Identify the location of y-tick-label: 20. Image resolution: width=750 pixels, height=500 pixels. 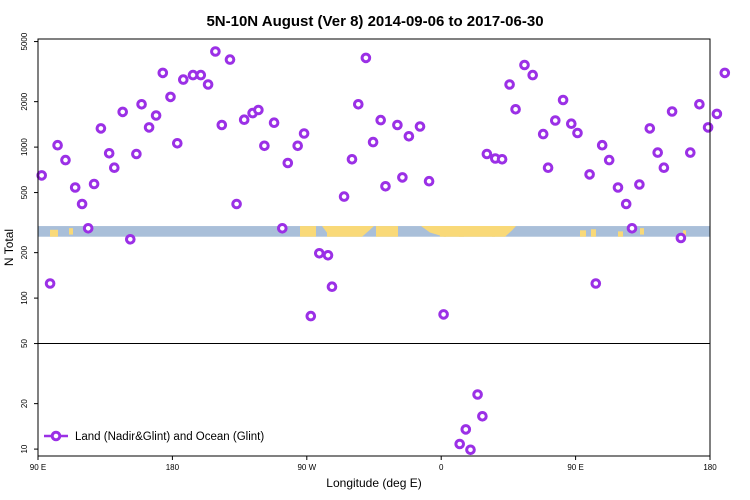
(24, 403).